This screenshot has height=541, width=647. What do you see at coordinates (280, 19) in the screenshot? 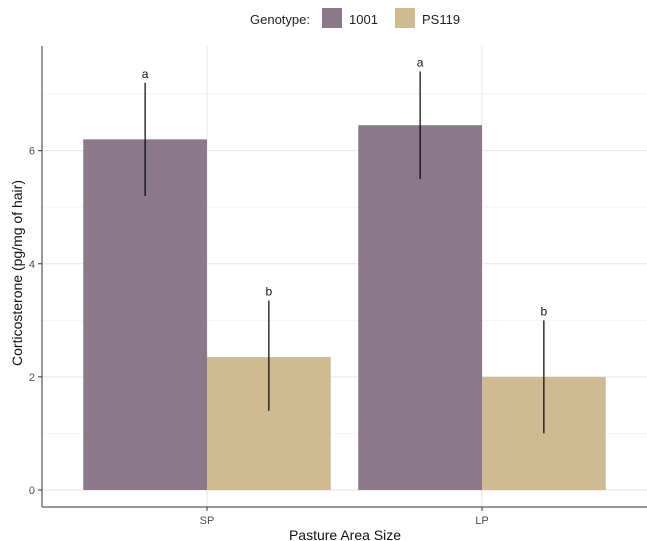
I see `legend-title: Genotype:` at bounding box center [280, 19].